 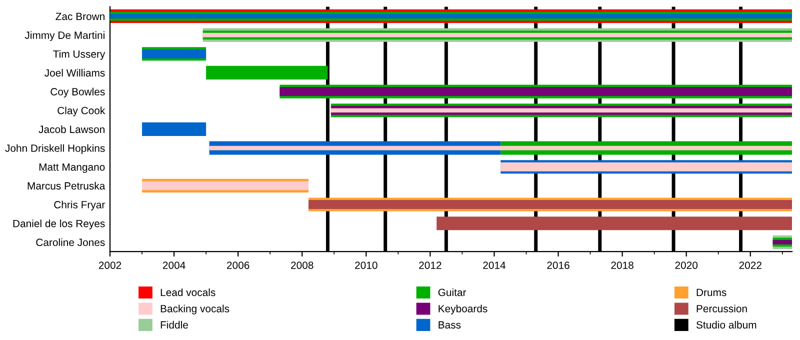 I want to click on y-tick-label: Clay Cook, so click(x=82, y=111).